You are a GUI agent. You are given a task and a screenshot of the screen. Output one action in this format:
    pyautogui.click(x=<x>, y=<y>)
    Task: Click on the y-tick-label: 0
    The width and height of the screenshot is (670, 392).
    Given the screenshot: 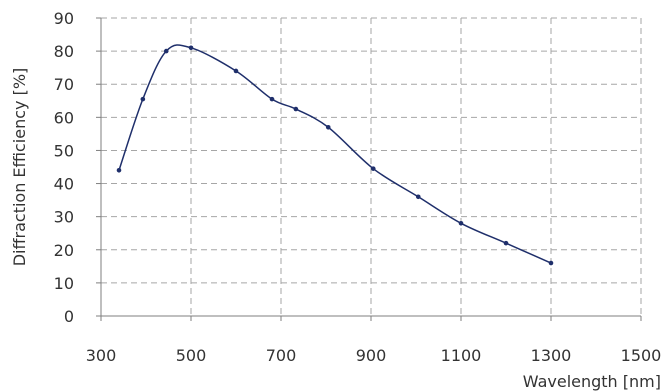 What is the action you would take?
    pyautogui.click(x=69, y=316)
    